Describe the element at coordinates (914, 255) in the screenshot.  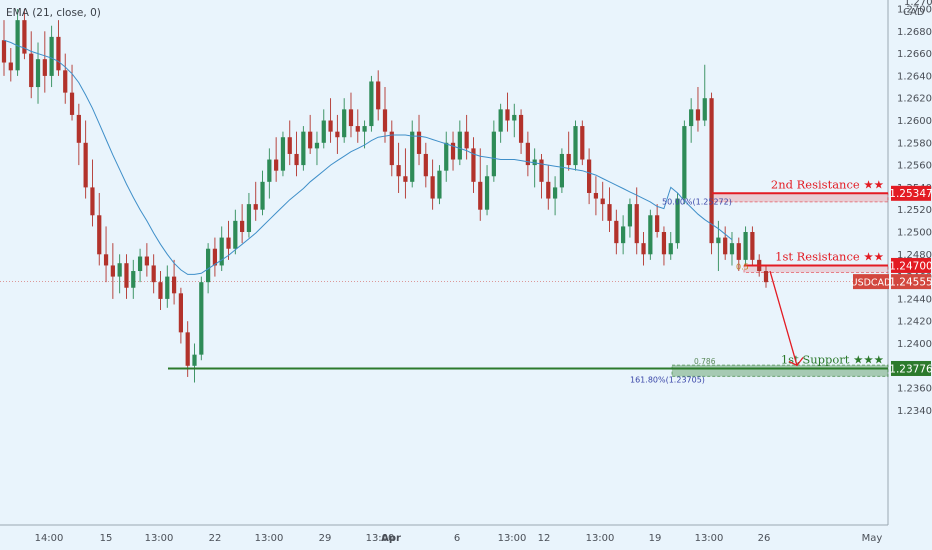
I see `price-tick-label: 1.24800` at that location.